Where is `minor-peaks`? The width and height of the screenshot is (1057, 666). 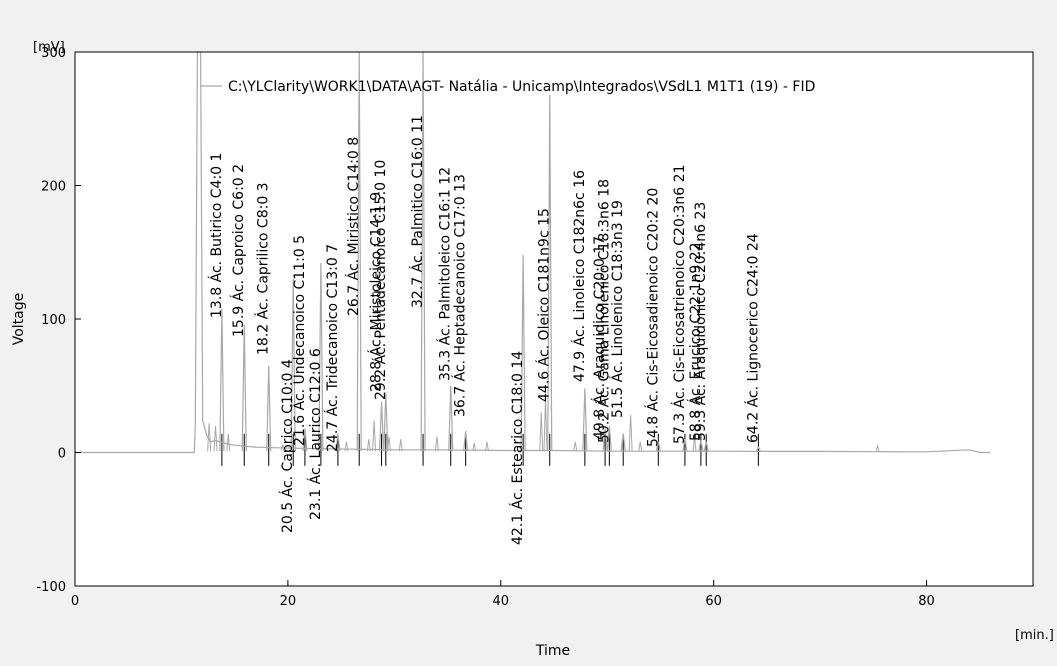 minor-peaks is located at coordinates (543, 425).